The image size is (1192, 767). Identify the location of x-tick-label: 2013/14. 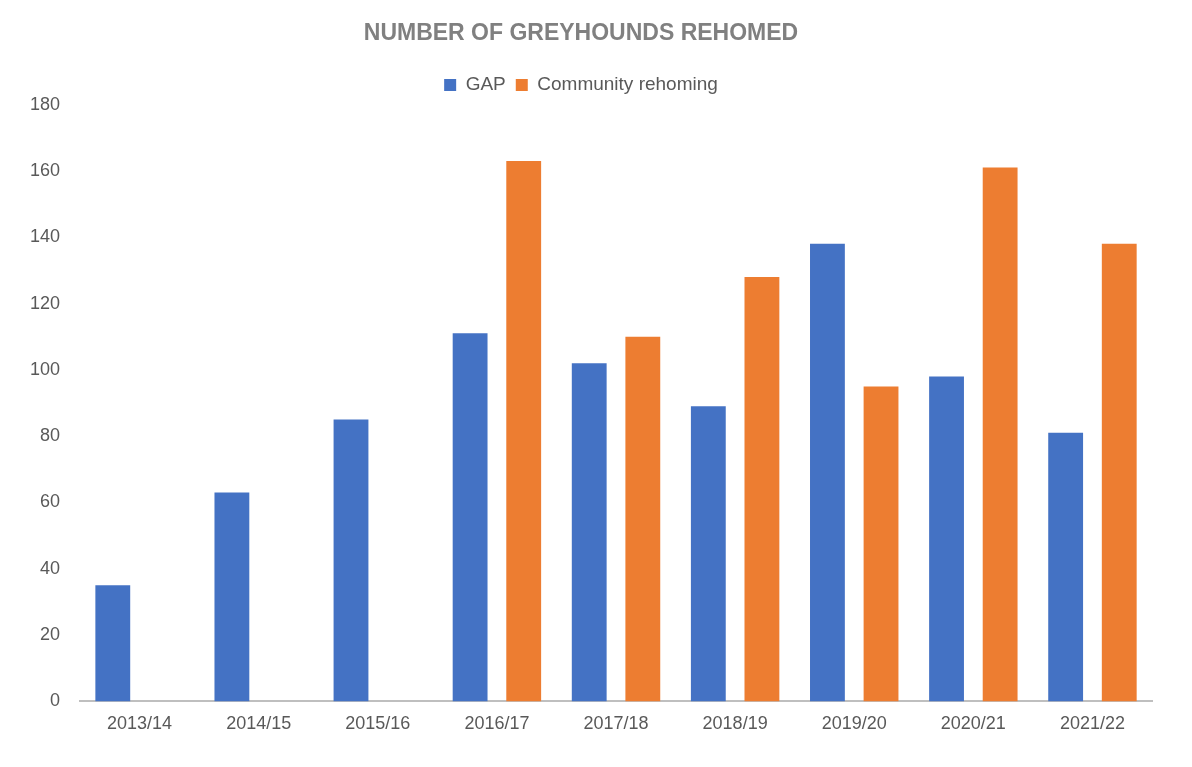
(140, 723).